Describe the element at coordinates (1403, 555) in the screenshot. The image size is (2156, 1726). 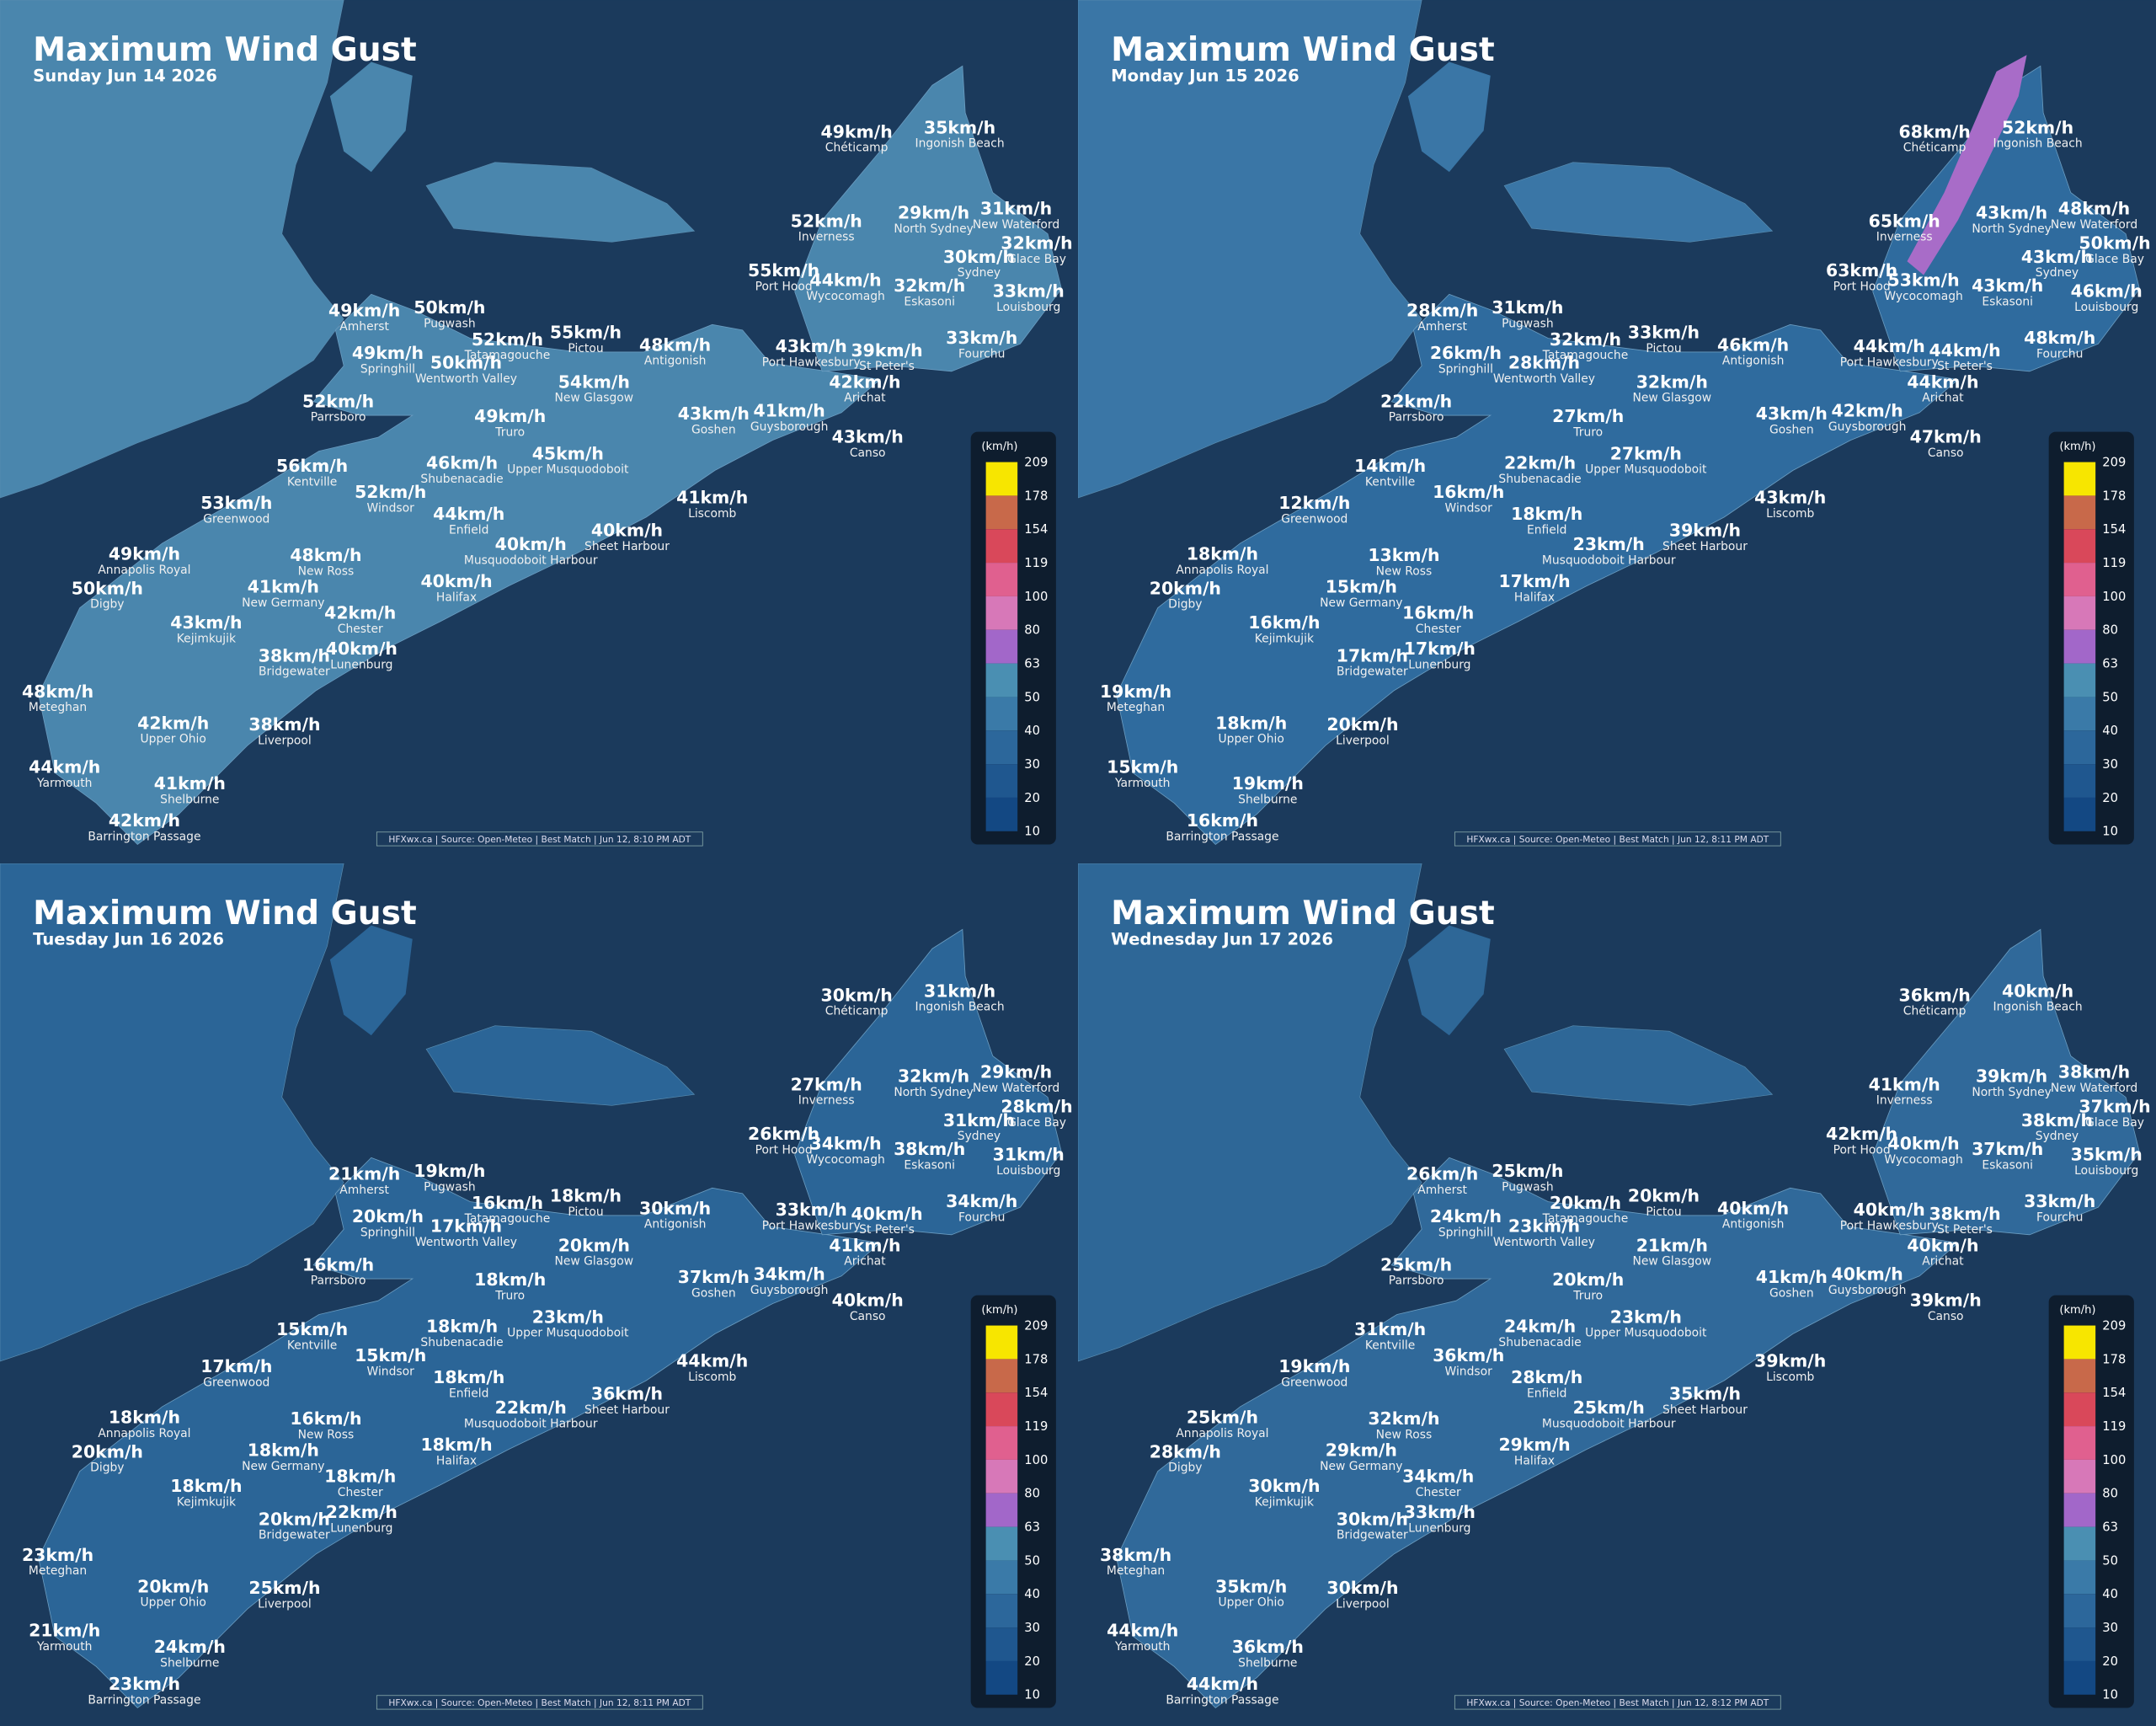
I see `gust-value: 13km/h` at that location.